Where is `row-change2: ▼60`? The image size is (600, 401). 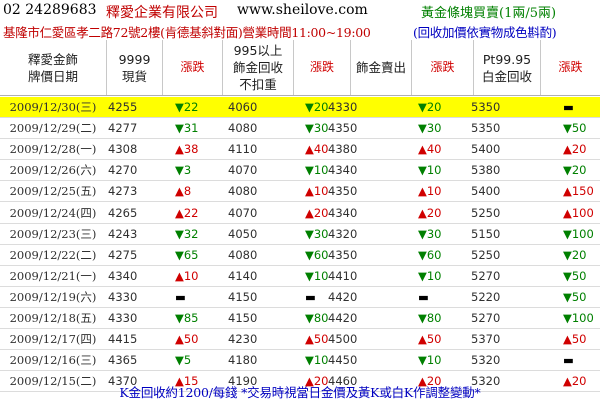
row-change2: ▼60 is located at coordinates (317, 254).